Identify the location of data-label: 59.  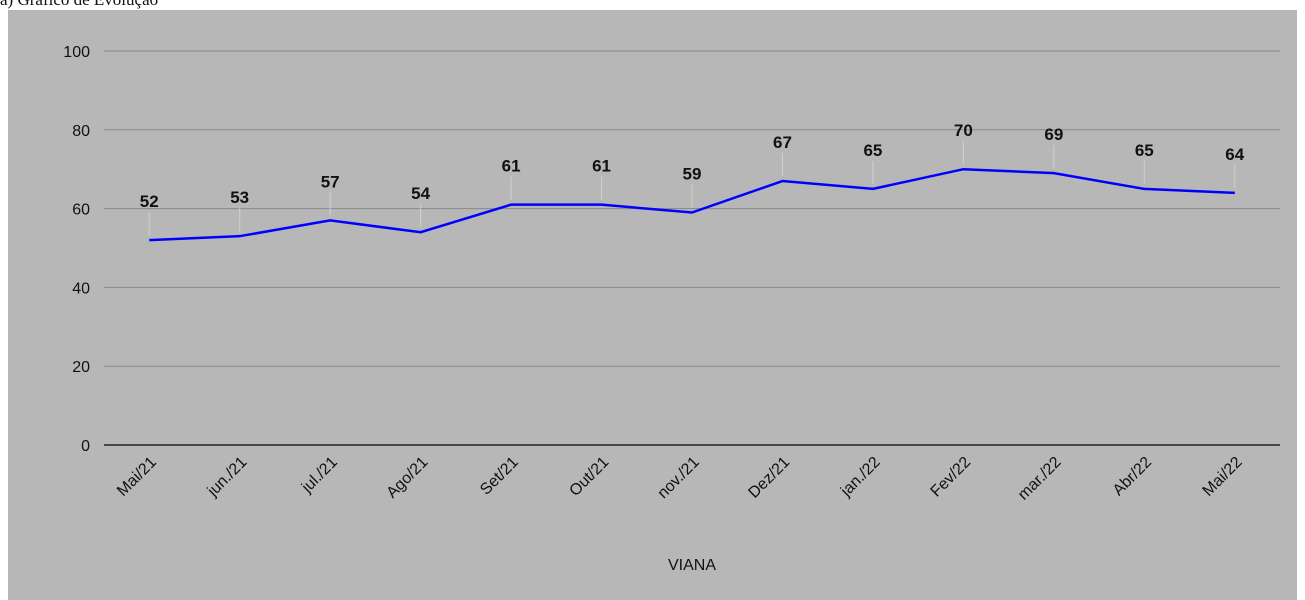
(692, 174).